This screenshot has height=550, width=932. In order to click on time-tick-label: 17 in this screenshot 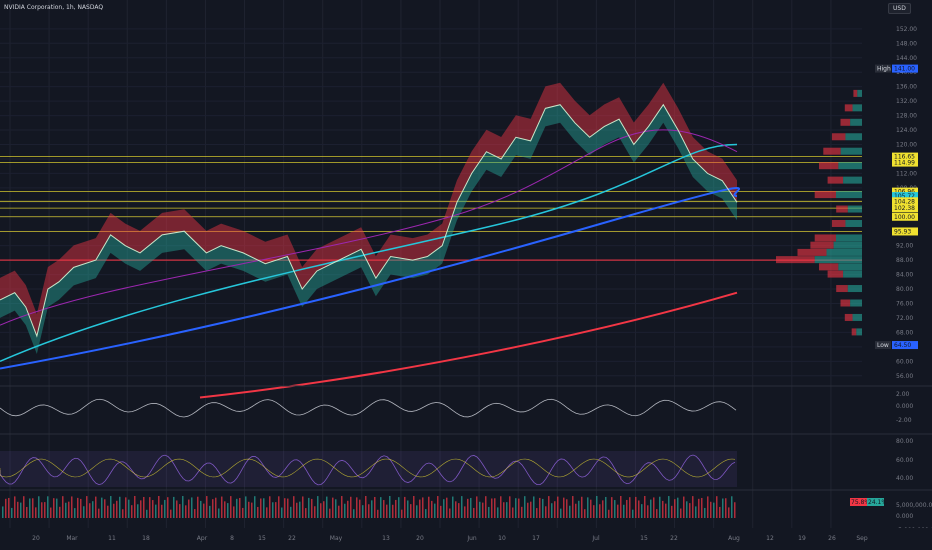, I will do `click(536, 538)`.